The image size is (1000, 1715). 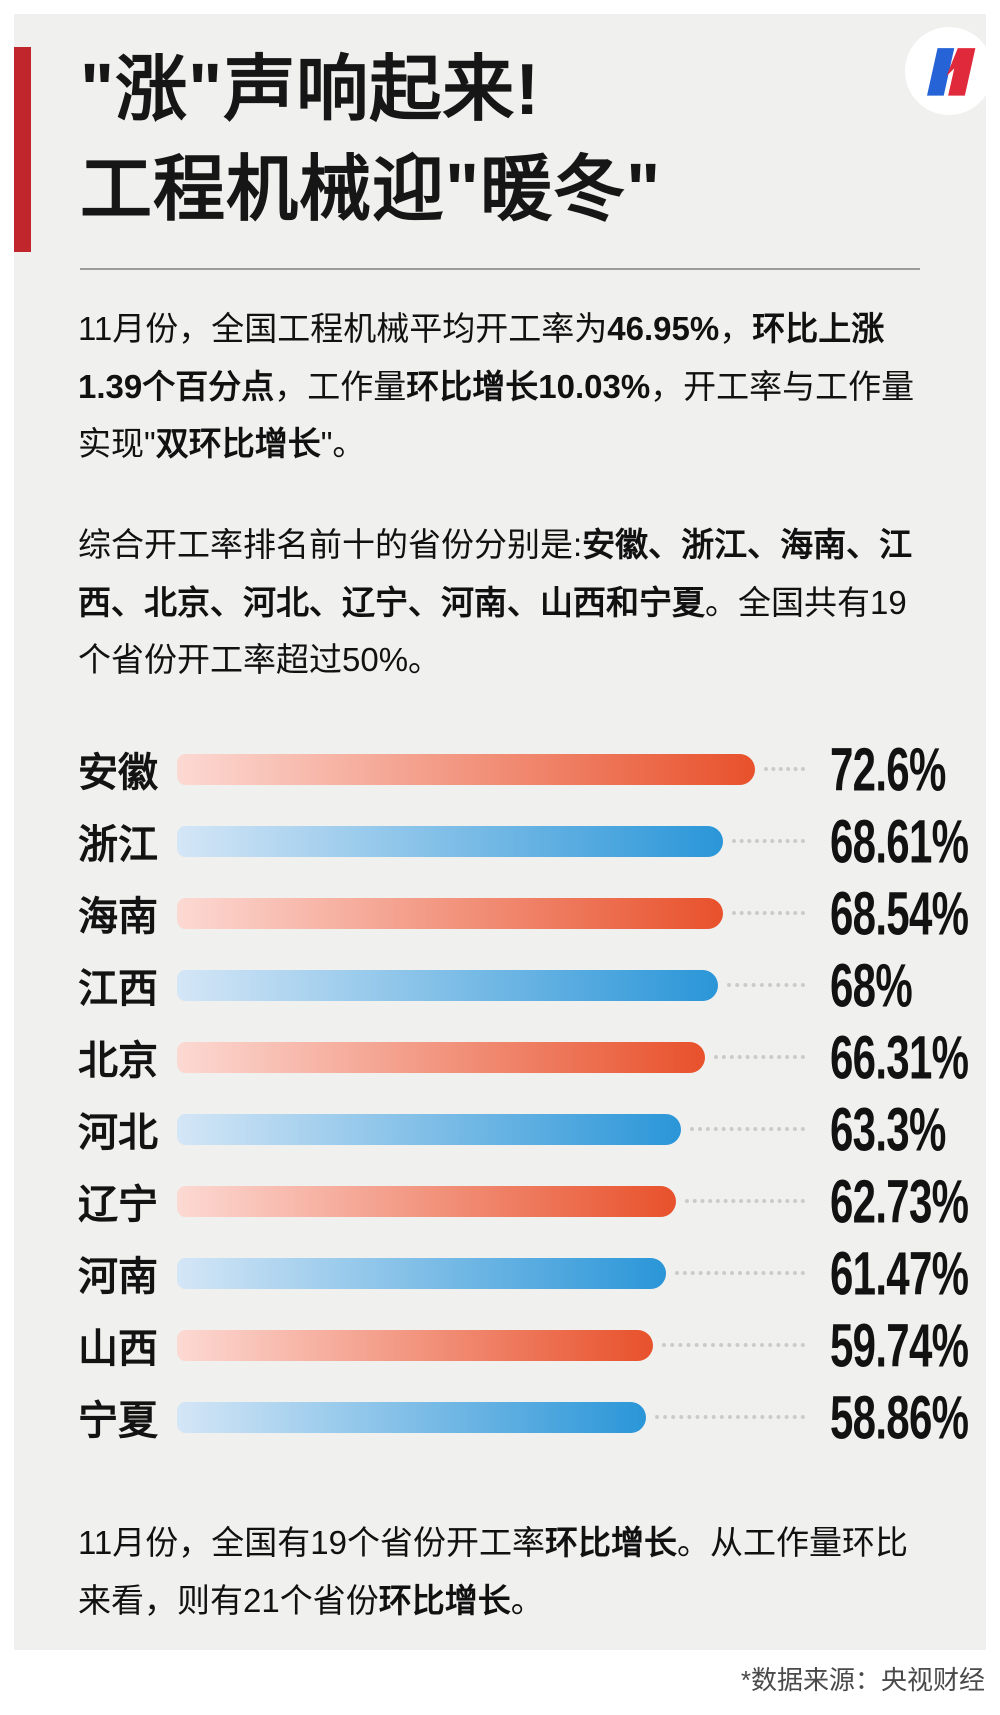 I want to click on value-label: 68.54%, so click(x=899, y=913).